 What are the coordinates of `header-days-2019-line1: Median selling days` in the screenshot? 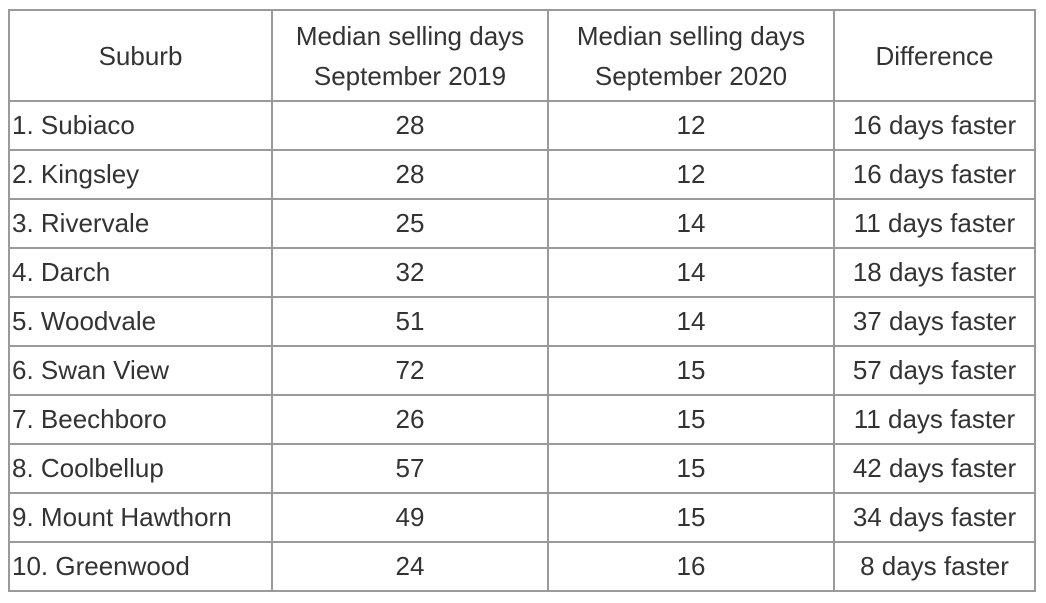 It's located at (410, 35).